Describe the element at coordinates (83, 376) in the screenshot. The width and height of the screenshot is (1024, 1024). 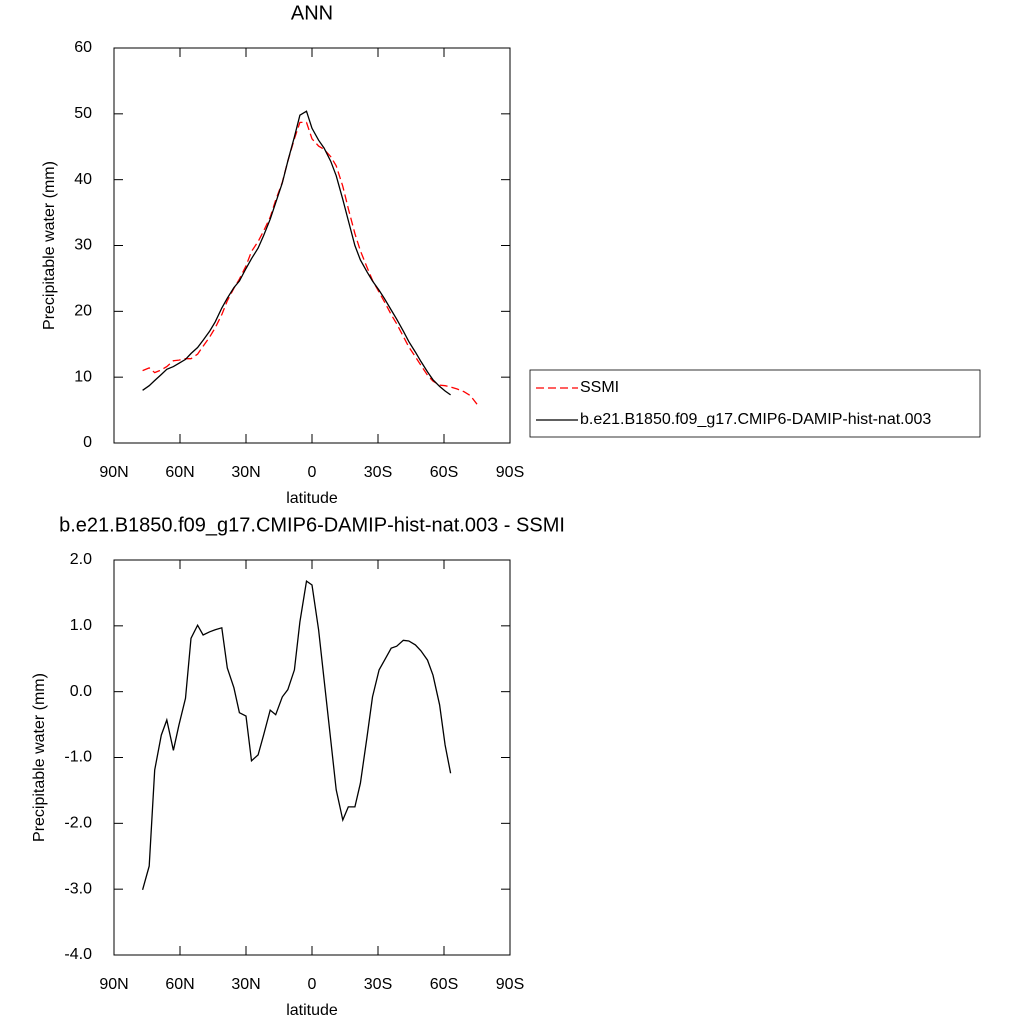
I see `y-tick-label: 10` at that location.